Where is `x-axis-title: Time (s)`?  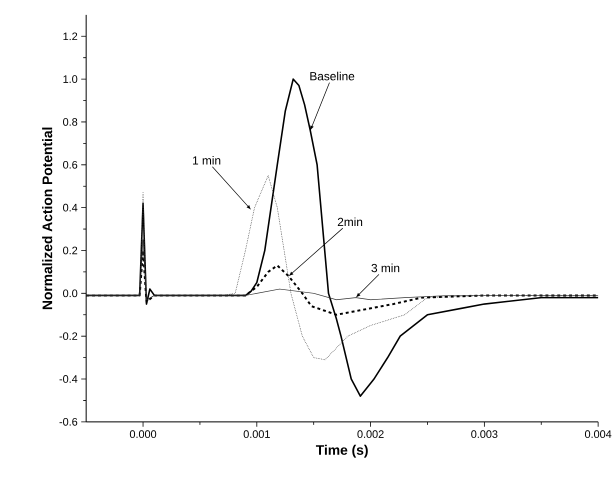
x-axis-title: Time (s) is located at coordinates (342, 451).